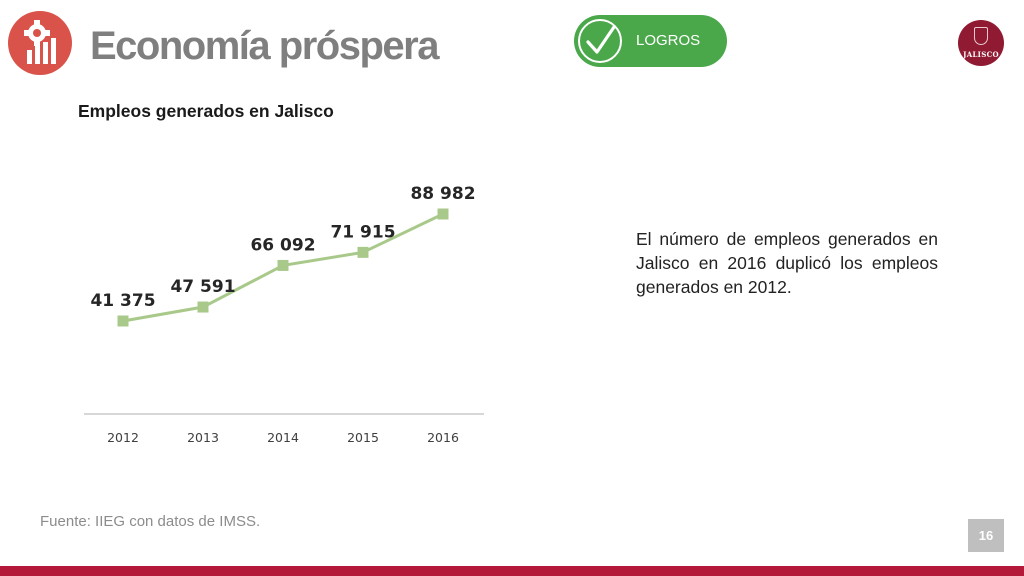  What do you see at coordinates (282, 245) in the screenshot?
I see `data-label: 66 092` at bounding box center [282, 245].